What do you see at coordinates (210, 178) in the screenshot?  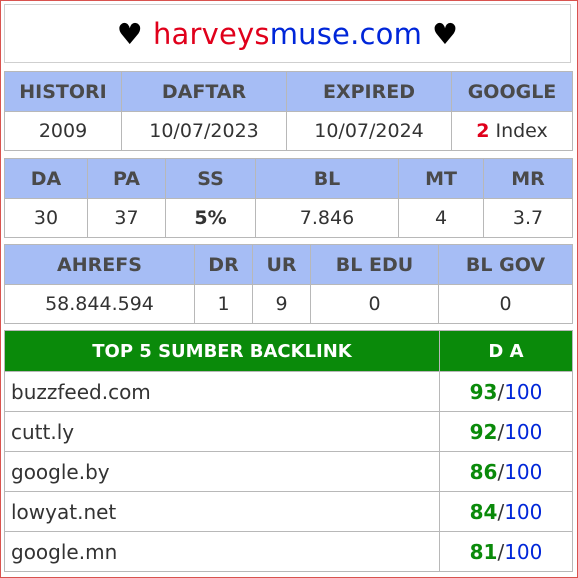 I see `col-ss: SS` at bounding box center [210, 178].